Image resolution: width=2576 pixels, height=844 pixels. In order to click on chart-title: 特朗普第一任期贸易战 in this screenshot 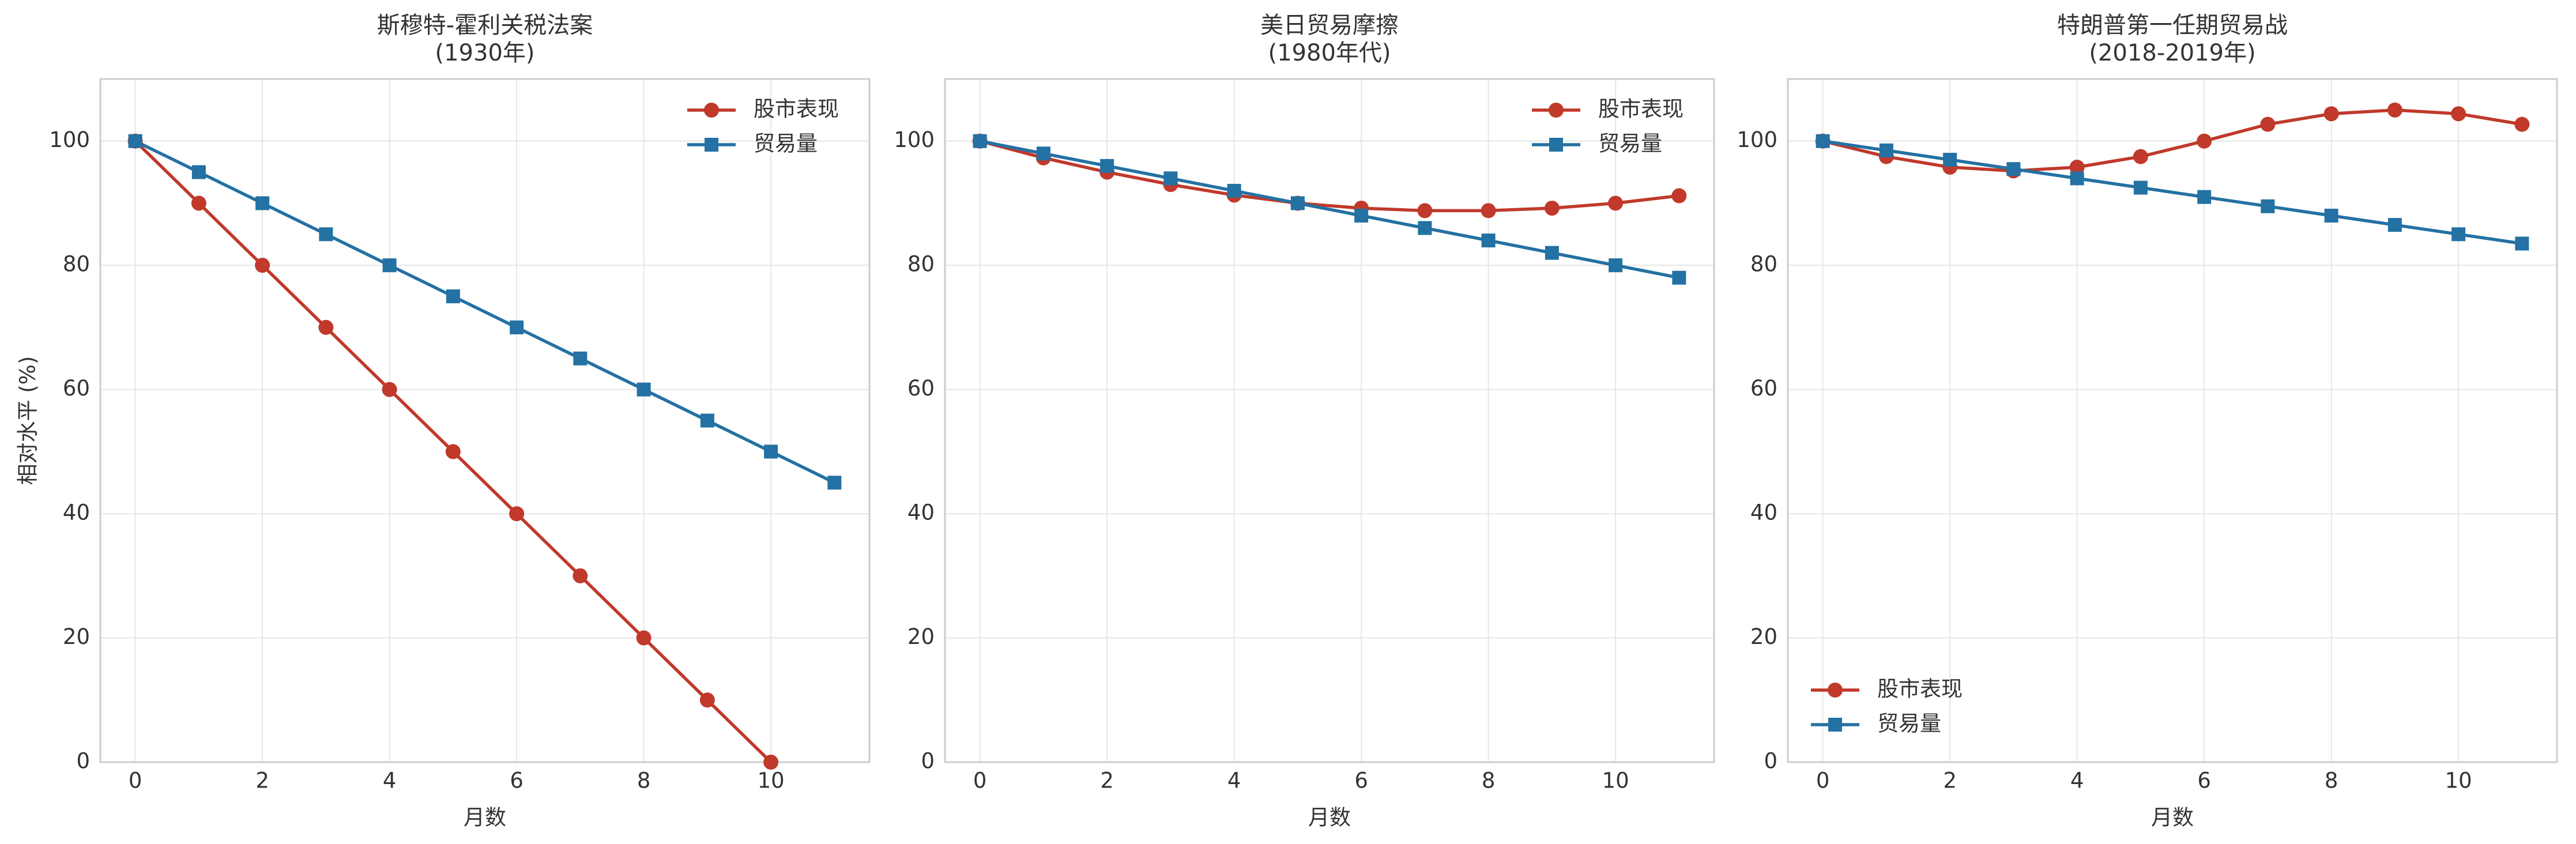, I will do `click(2172, 25)`.